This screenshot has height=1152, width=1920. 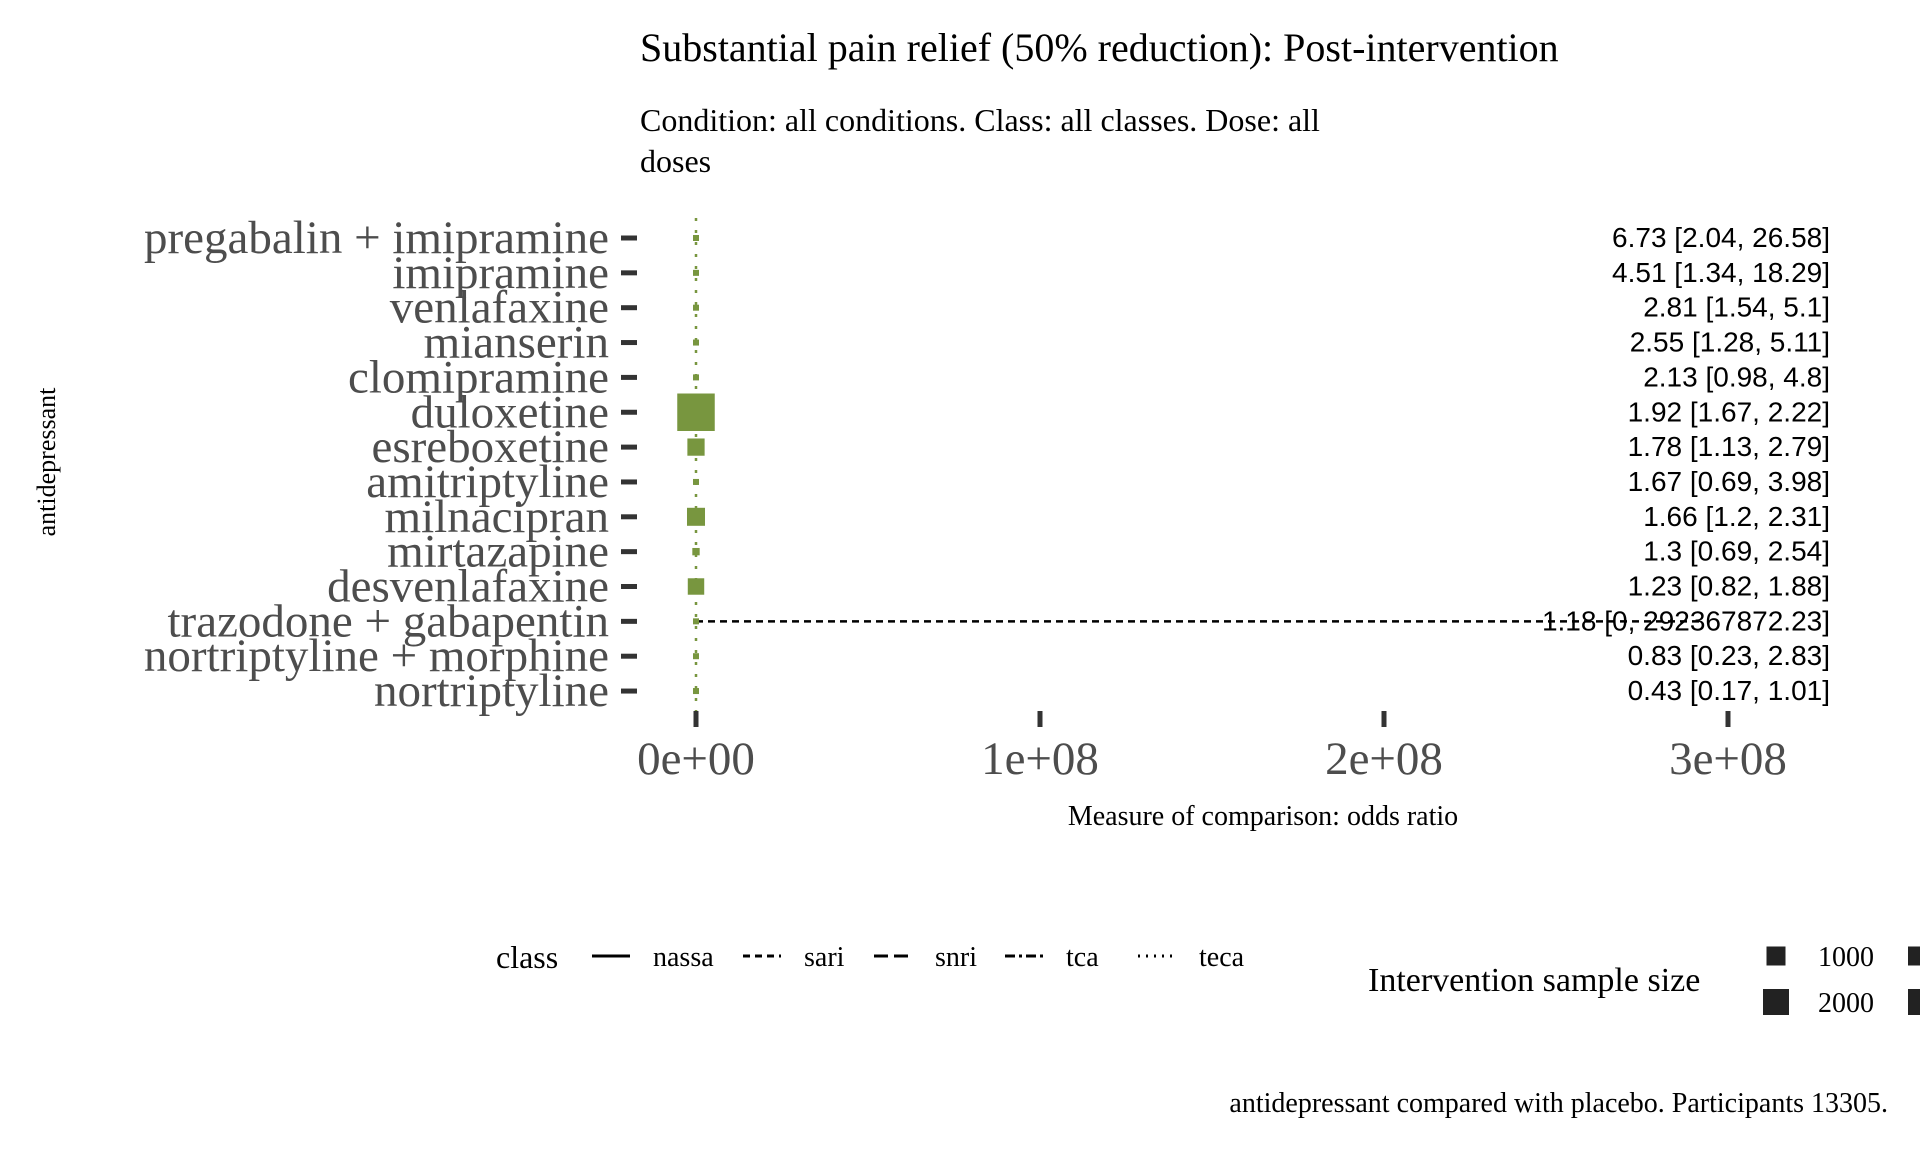 I want to click on x-axis-title: Measure of comparison: odds ratio, so click(x=1263, y=816).